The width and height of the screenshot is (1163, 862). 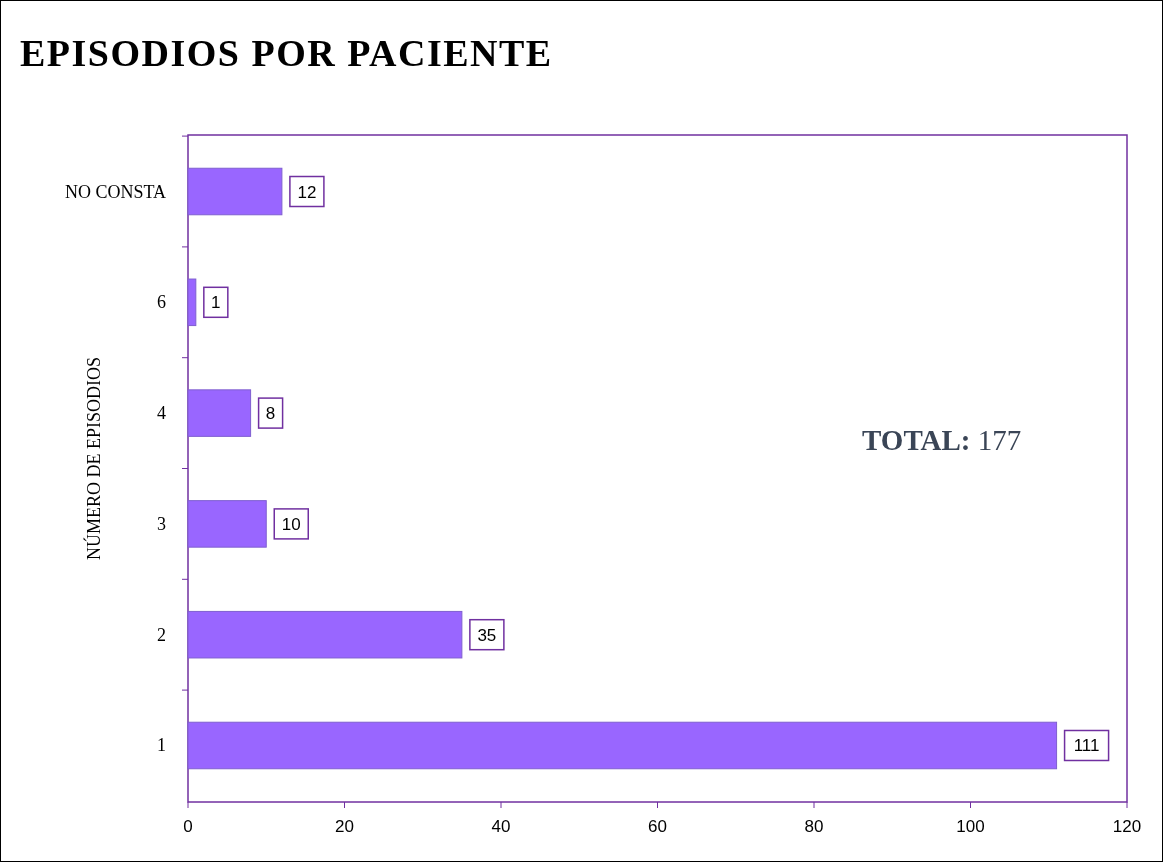 I want to click on x-tick-label: 20, so click(x=344, y=826).